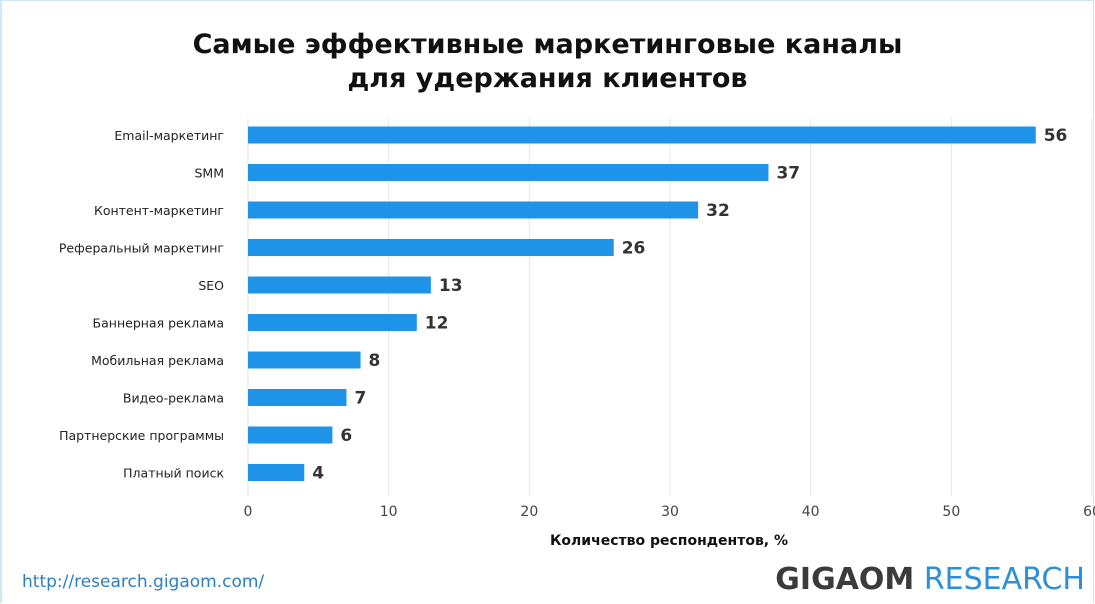 This screenshot has height=604, width=1095. I want to click on value-label: 4, so click(318, 474).